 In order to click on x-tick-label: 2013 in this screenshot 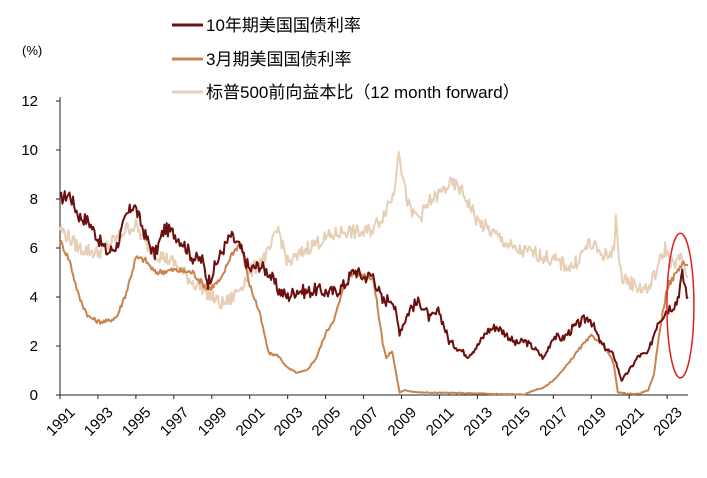, I will do `click(478, 422)`.